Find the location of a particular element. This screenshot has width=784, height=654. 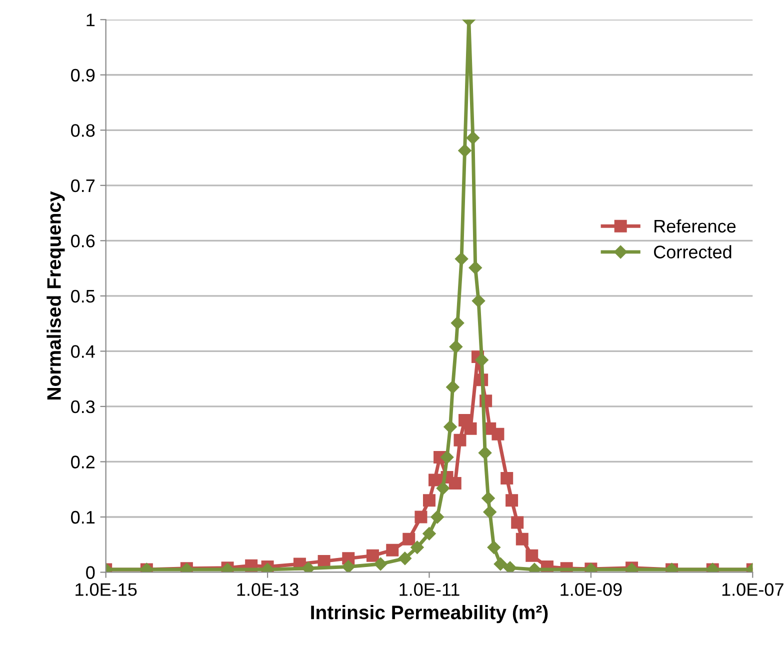

x-tick-label: 1.0E-09 is located at coordinates (591, 589).